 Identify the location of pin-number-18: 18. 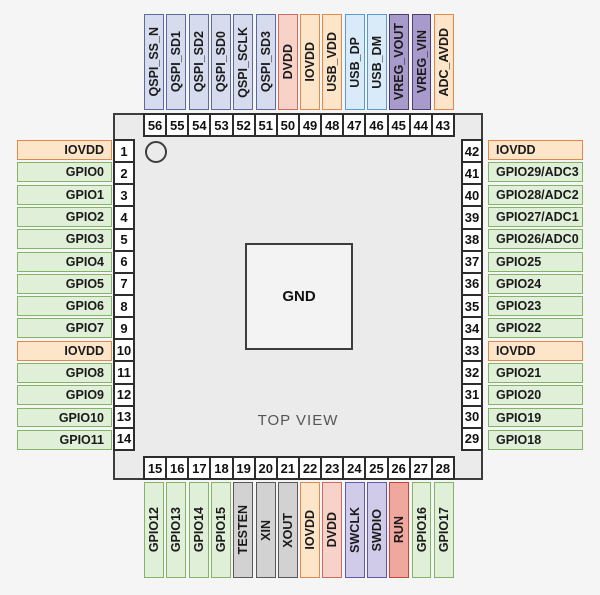
(221, 468).